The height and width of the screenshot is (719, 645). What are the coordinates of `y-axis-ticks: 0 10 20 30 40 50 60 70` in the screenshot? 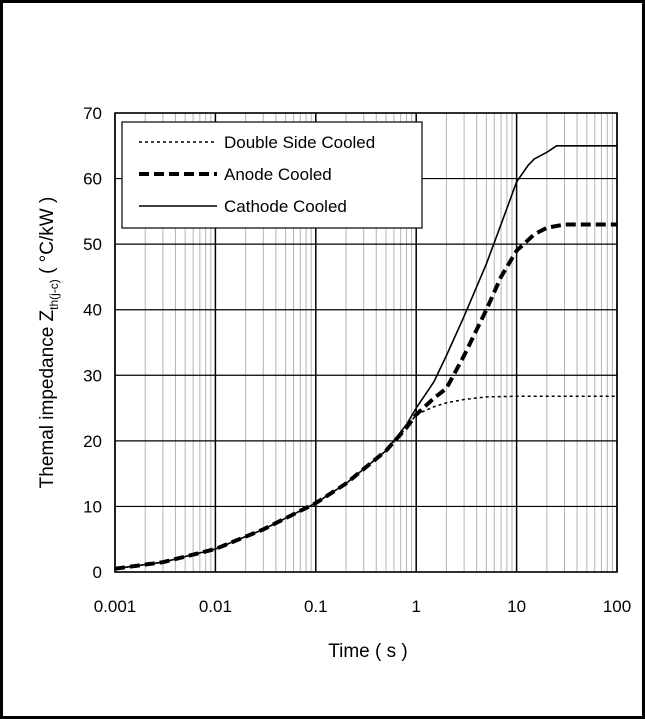 It's located at (92, 343).